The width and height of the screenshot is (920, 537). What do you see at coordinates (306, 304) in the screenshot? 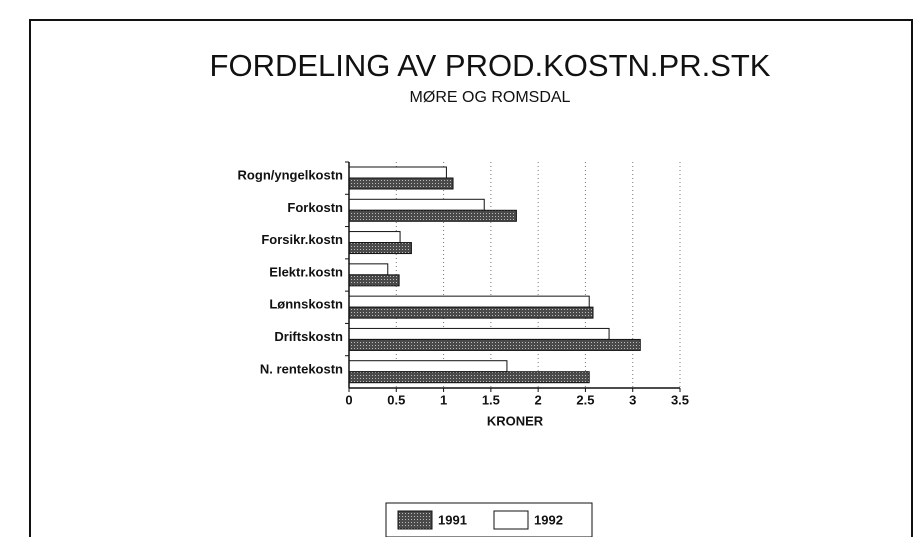
I see `y-tick-label: Lønnskostn` at bounding box center [306, 304].